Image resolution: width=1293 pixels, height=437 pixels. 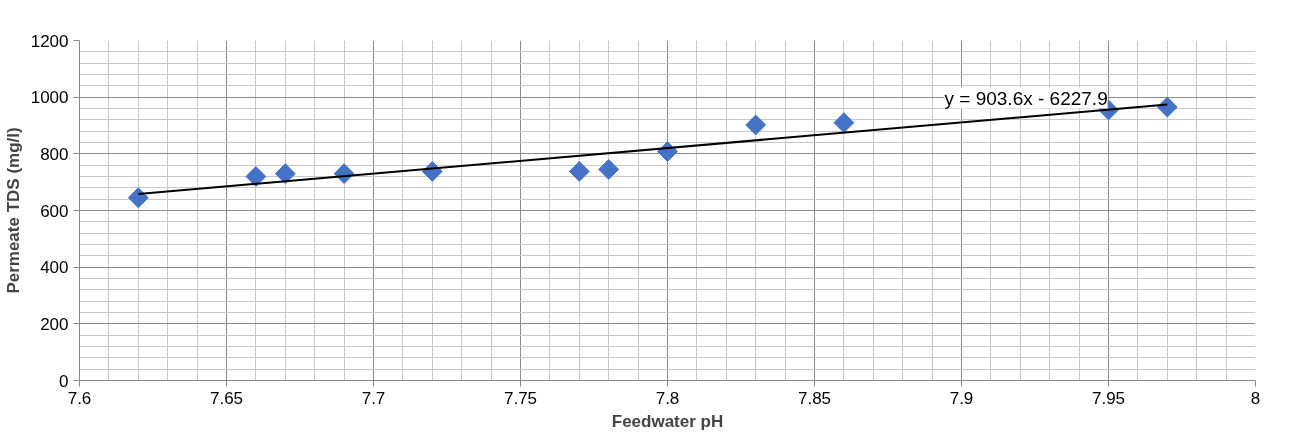 What do you see at coordinates (961, 398) in the screenshot?
I see `x-tick-label: 7.9` at bounding box center [961, 398].